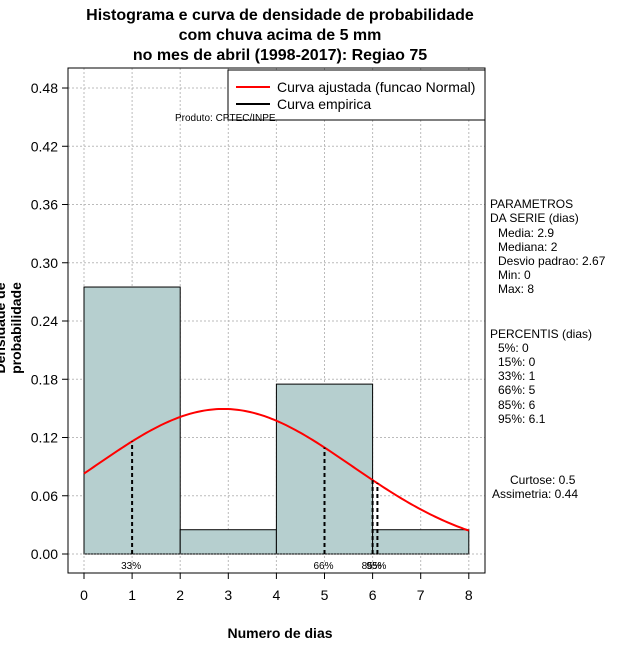 This screenshot has height=660, width=640. I want to click on y-tick-label: 0.12, so click(44, 438).